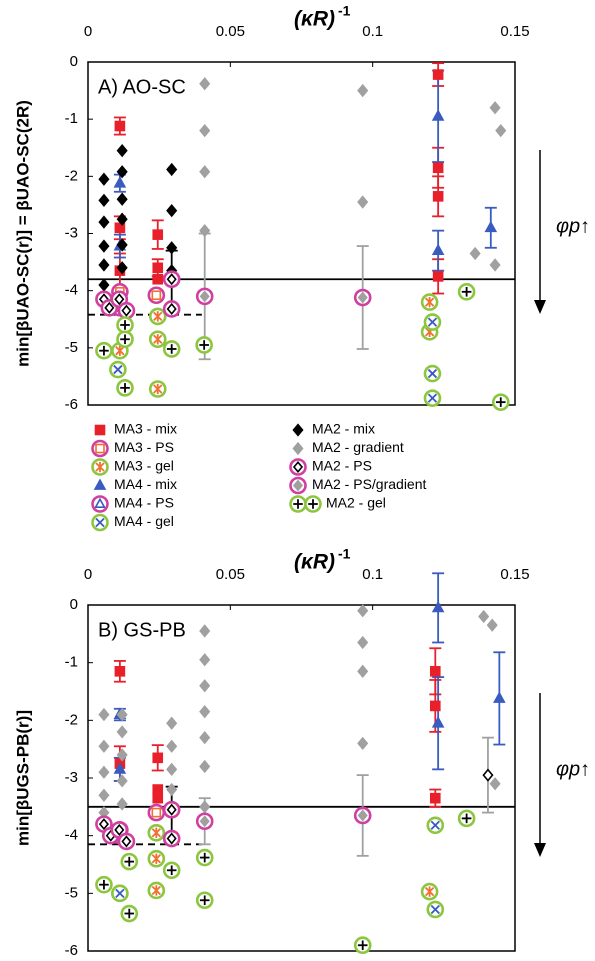 This screenshot has height=961, width=595. What do you see at coordinates (144, 521) in the screenshot?
I see `legend-label: MA4 - gel` at bounding box center [144, 521].